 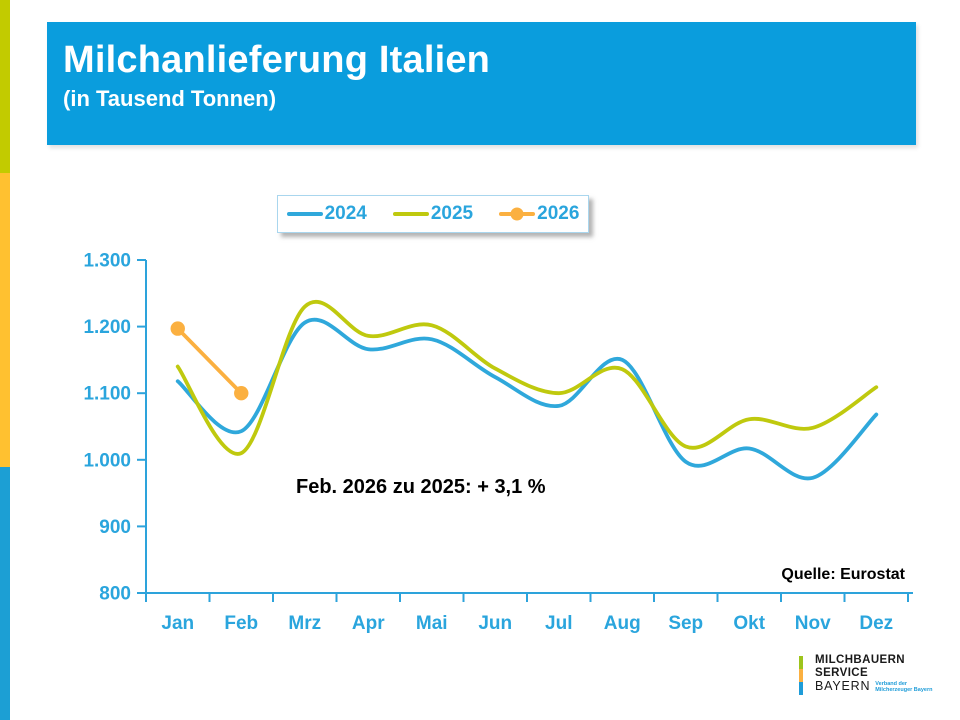 I want to click on x-axis-month-label: Dez, so click(x=876, y=623).